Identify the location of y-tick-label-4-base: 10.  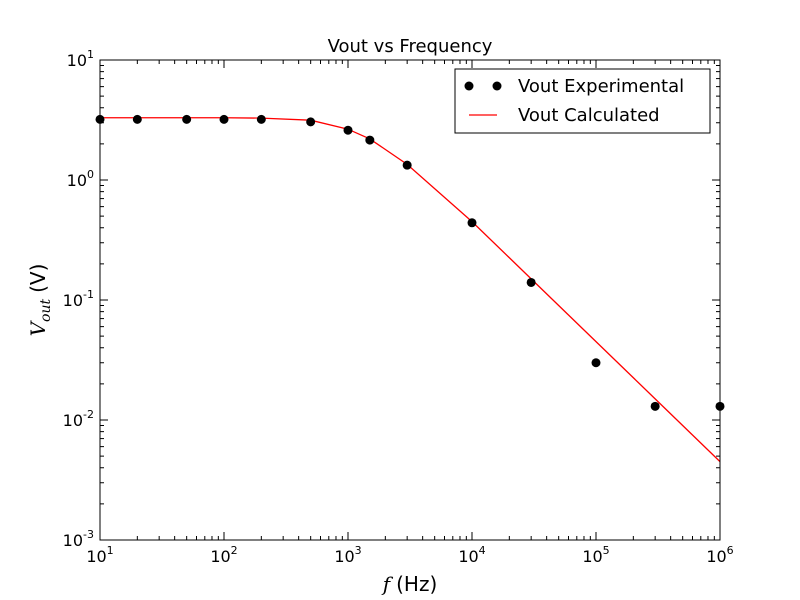
(77, 60).